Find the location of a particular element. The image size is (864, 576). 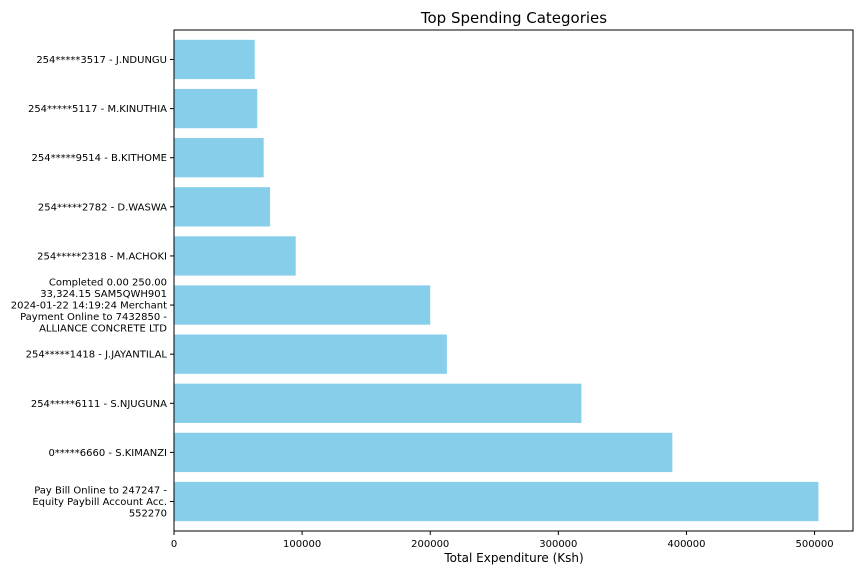

x-axis-label: Total Expenditure (Ksh) is located at coordinates (513, 558).